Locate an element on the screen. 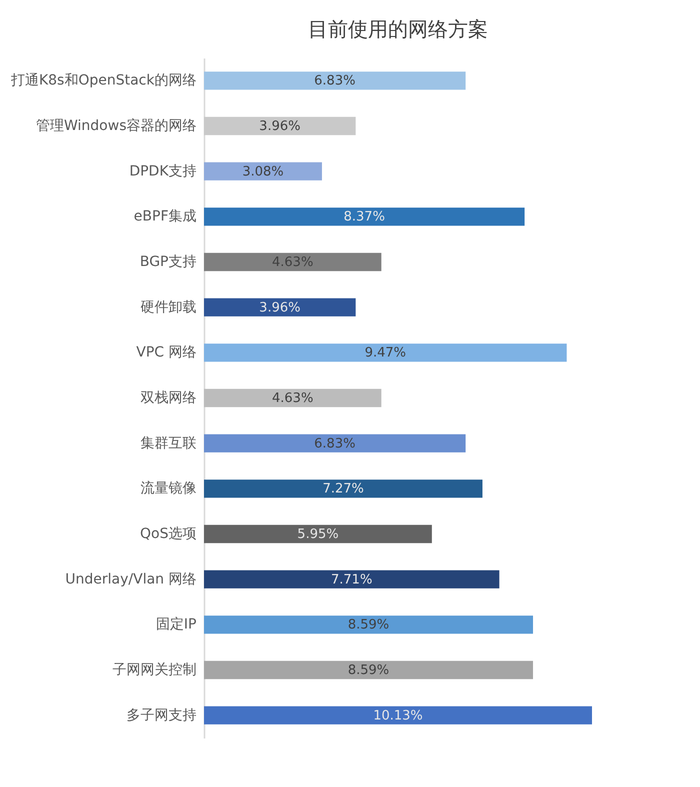 The height and width of the screenshot is (787, 700). y-tick-label: DPDK支持 is located at coordinates (162, 171).